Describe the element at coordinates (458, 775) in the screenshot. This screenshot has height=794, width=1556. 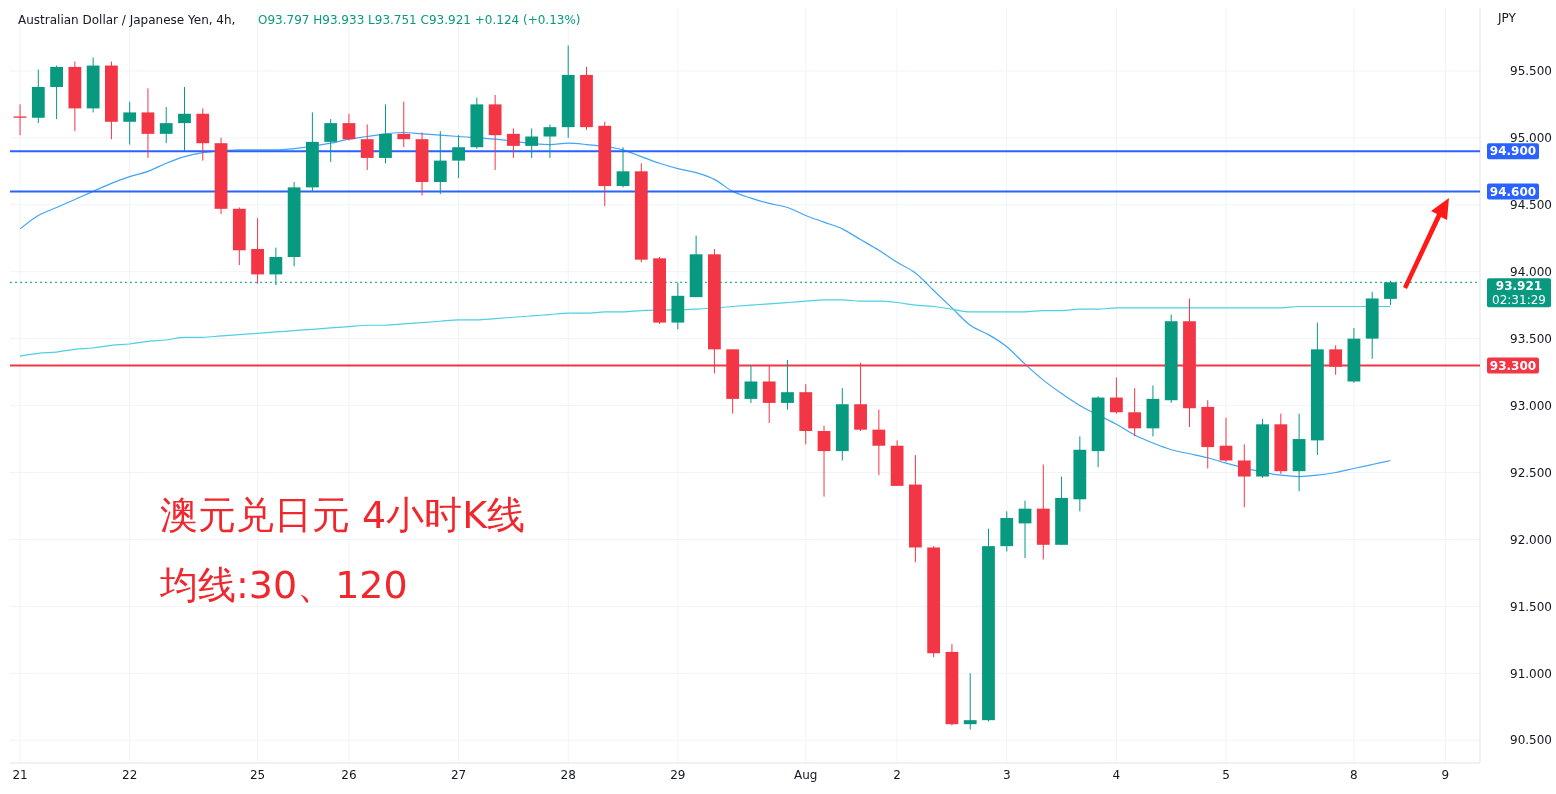
I see `x-tick-label: 27` at that location.